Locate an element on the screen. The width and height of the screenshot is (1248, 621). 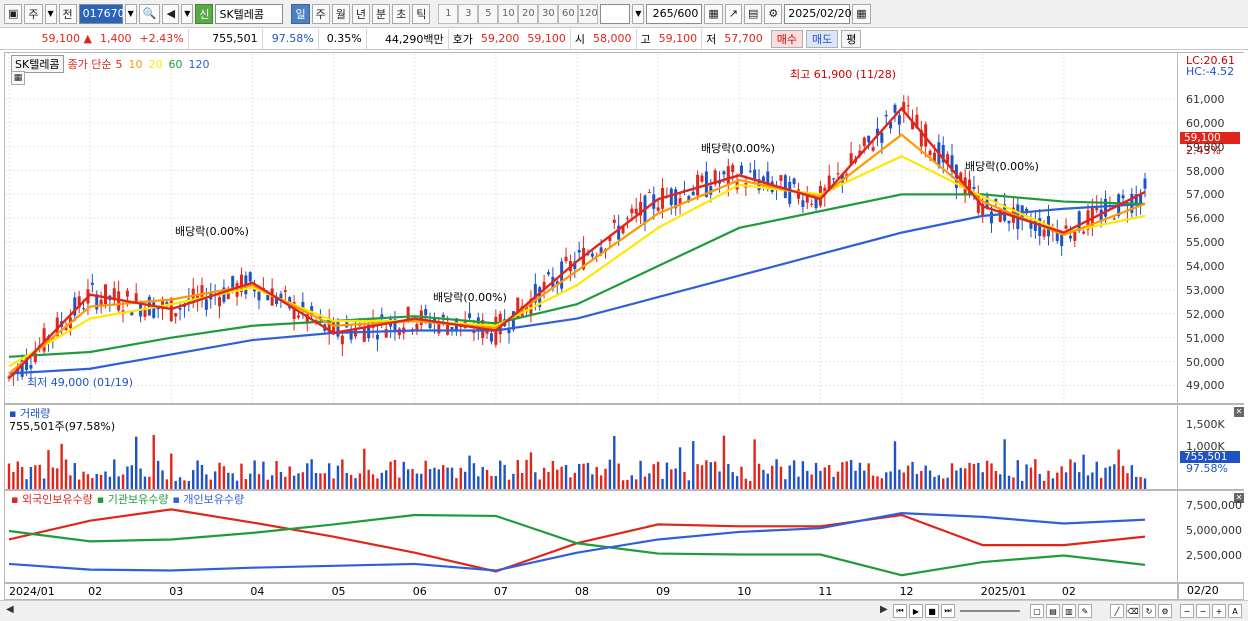
code-dropdown-icon: ▼ is located at coordinates (130, 13).